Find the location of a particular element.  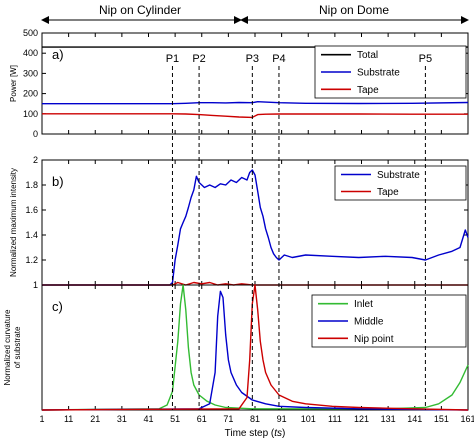

y-tick-label: 2 is located at coordinates (35, 160).